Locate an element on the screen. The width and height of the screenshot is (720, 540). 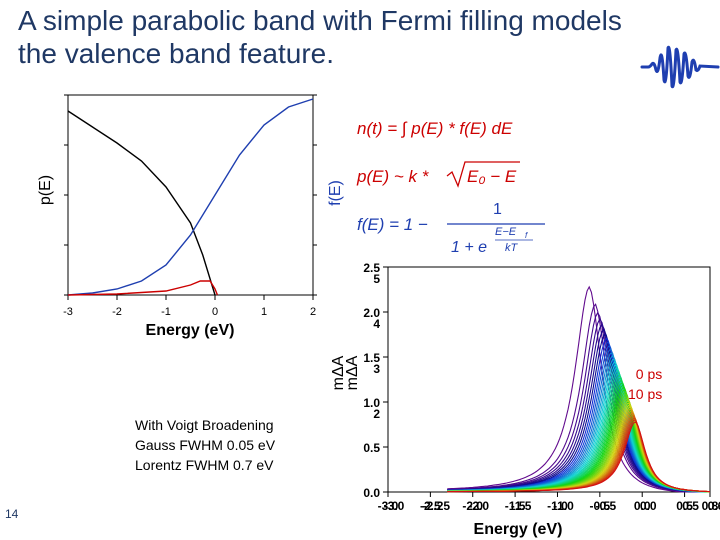
x-tick-label-overlap: -0.5 is located at coordinates (605, 506).